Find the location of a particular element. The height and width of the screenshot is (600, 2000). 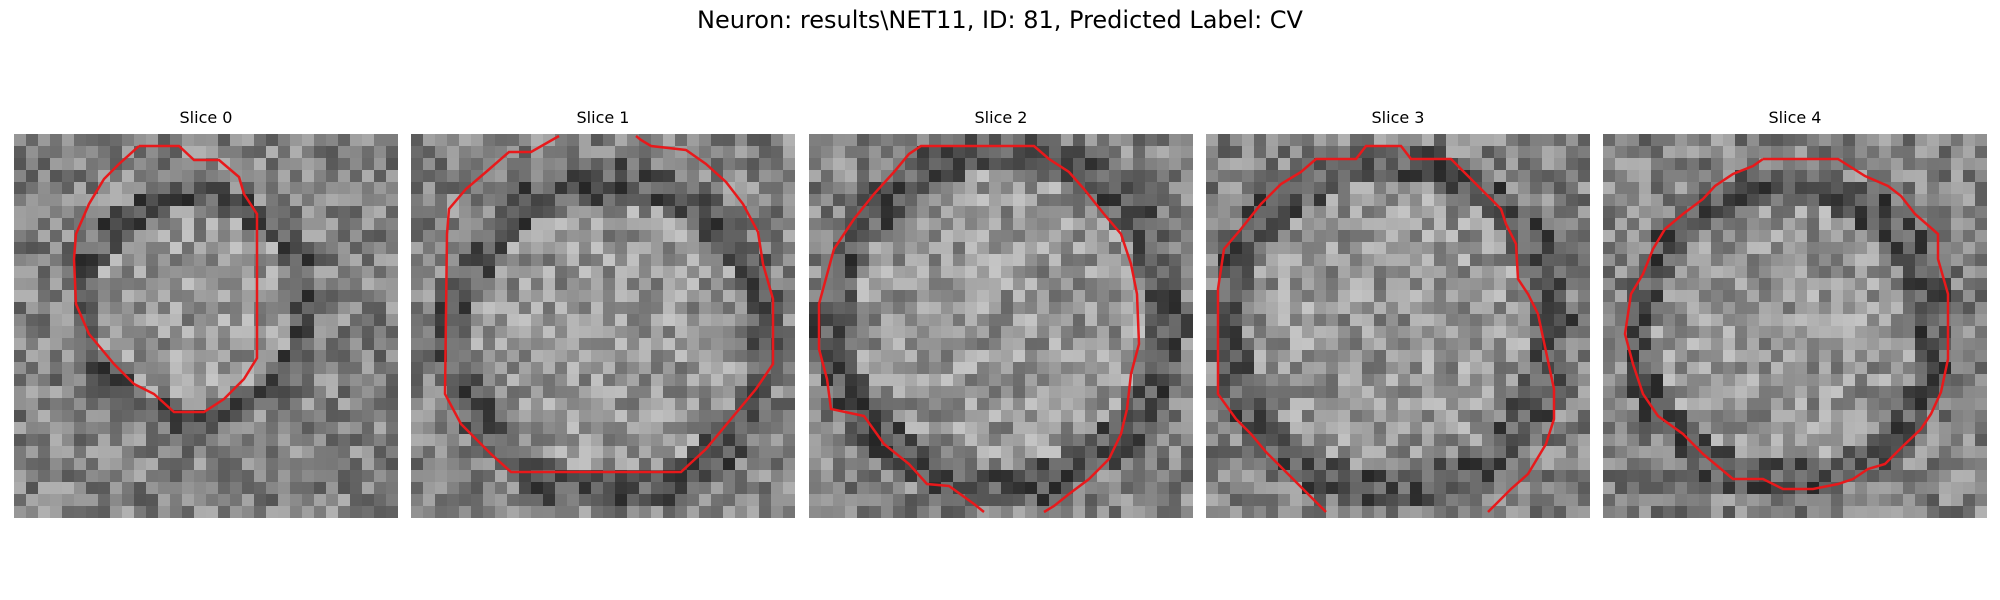

slice-title: Slice 1 is located at coordinates (603, 117).